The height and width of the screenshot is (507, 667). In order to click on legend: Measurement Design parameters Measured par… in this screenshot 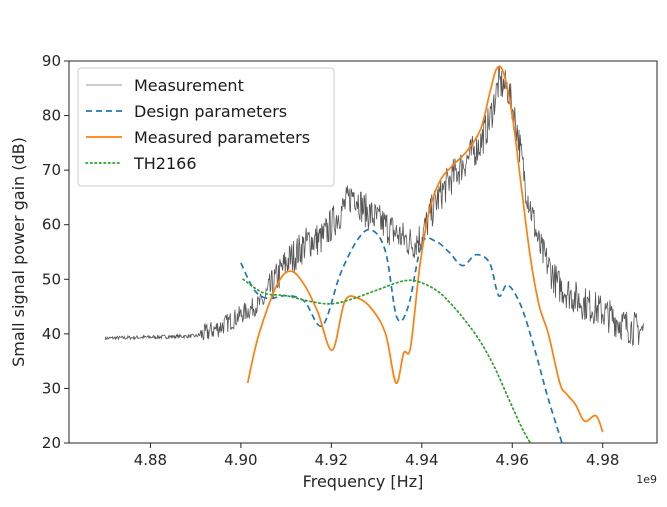, I will do `click(206, 127)`.